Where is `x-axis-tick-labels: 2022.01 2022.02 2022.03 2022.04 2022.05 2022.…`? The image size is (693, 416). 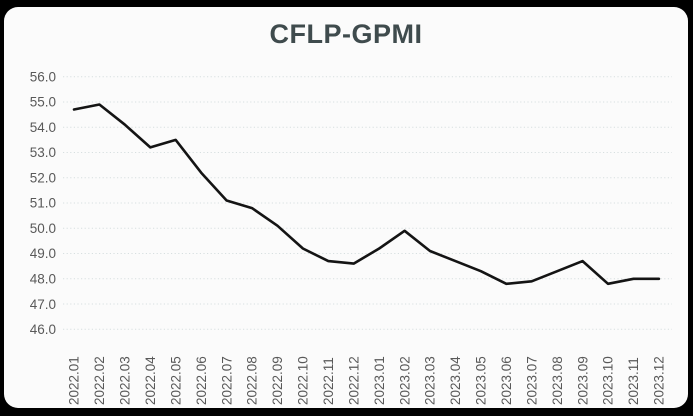 x-axis-tick-labels: 2022.01 2022.02 2022.03 2022.04 2022.05 2022.… is located at coordinates (367, 380).